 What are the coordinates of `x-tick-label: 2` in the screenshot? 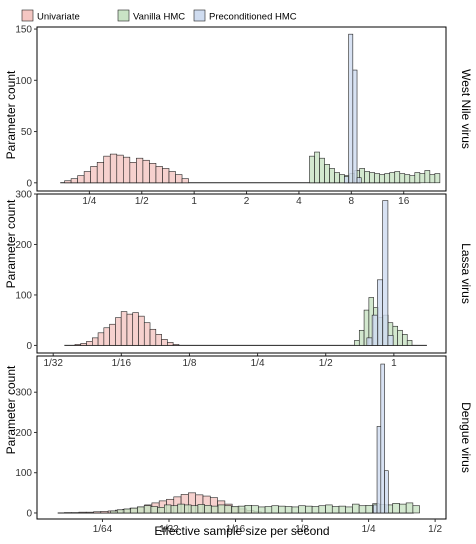 It's located at (247, 201).